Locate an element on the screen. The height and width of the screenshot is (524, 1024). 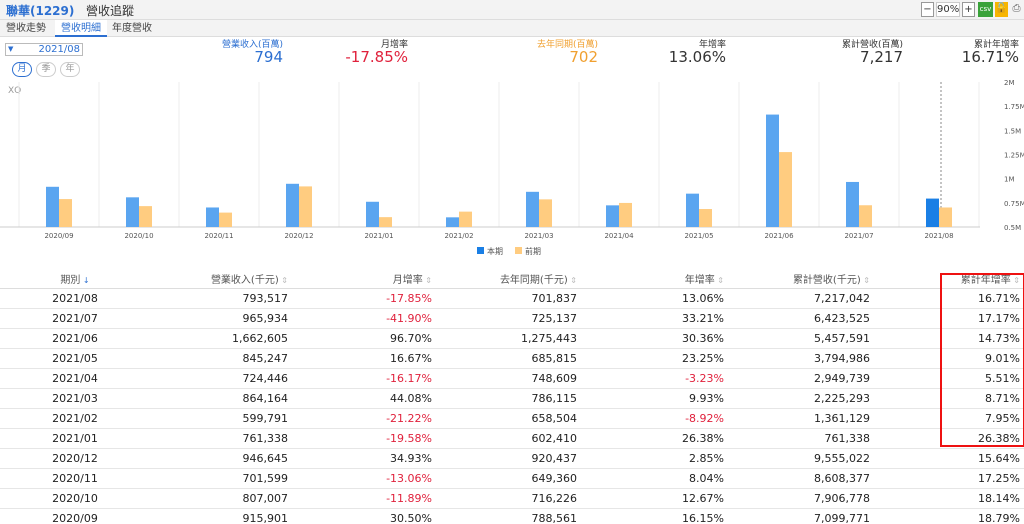
table-cell: 2021/05 is located at coordinates (75, 358).